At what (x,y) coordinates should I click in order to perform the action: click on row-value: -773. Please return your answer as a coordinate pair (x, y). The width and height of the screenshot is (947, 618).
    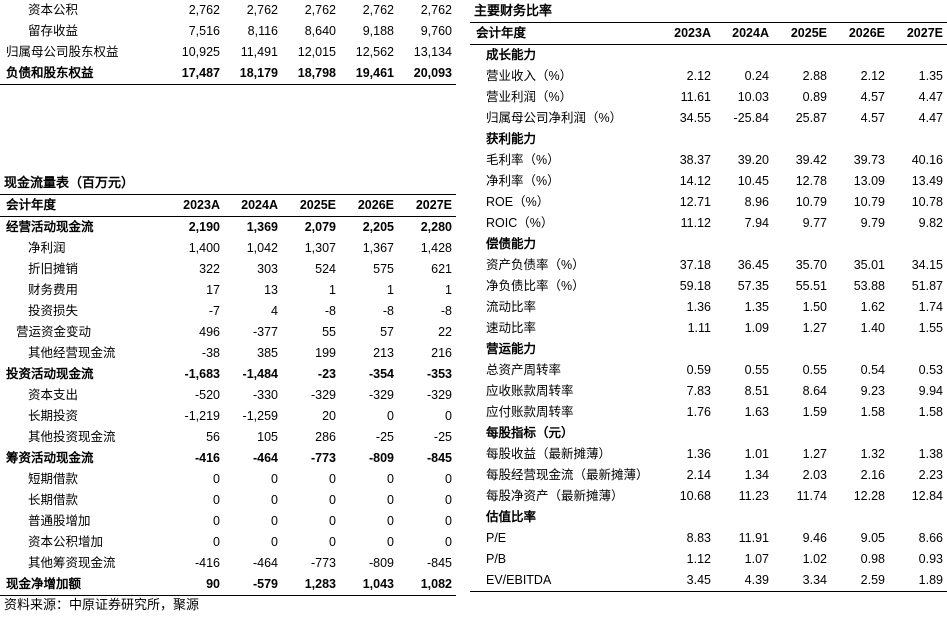
    Looking at the image, I should click on (323, 458).